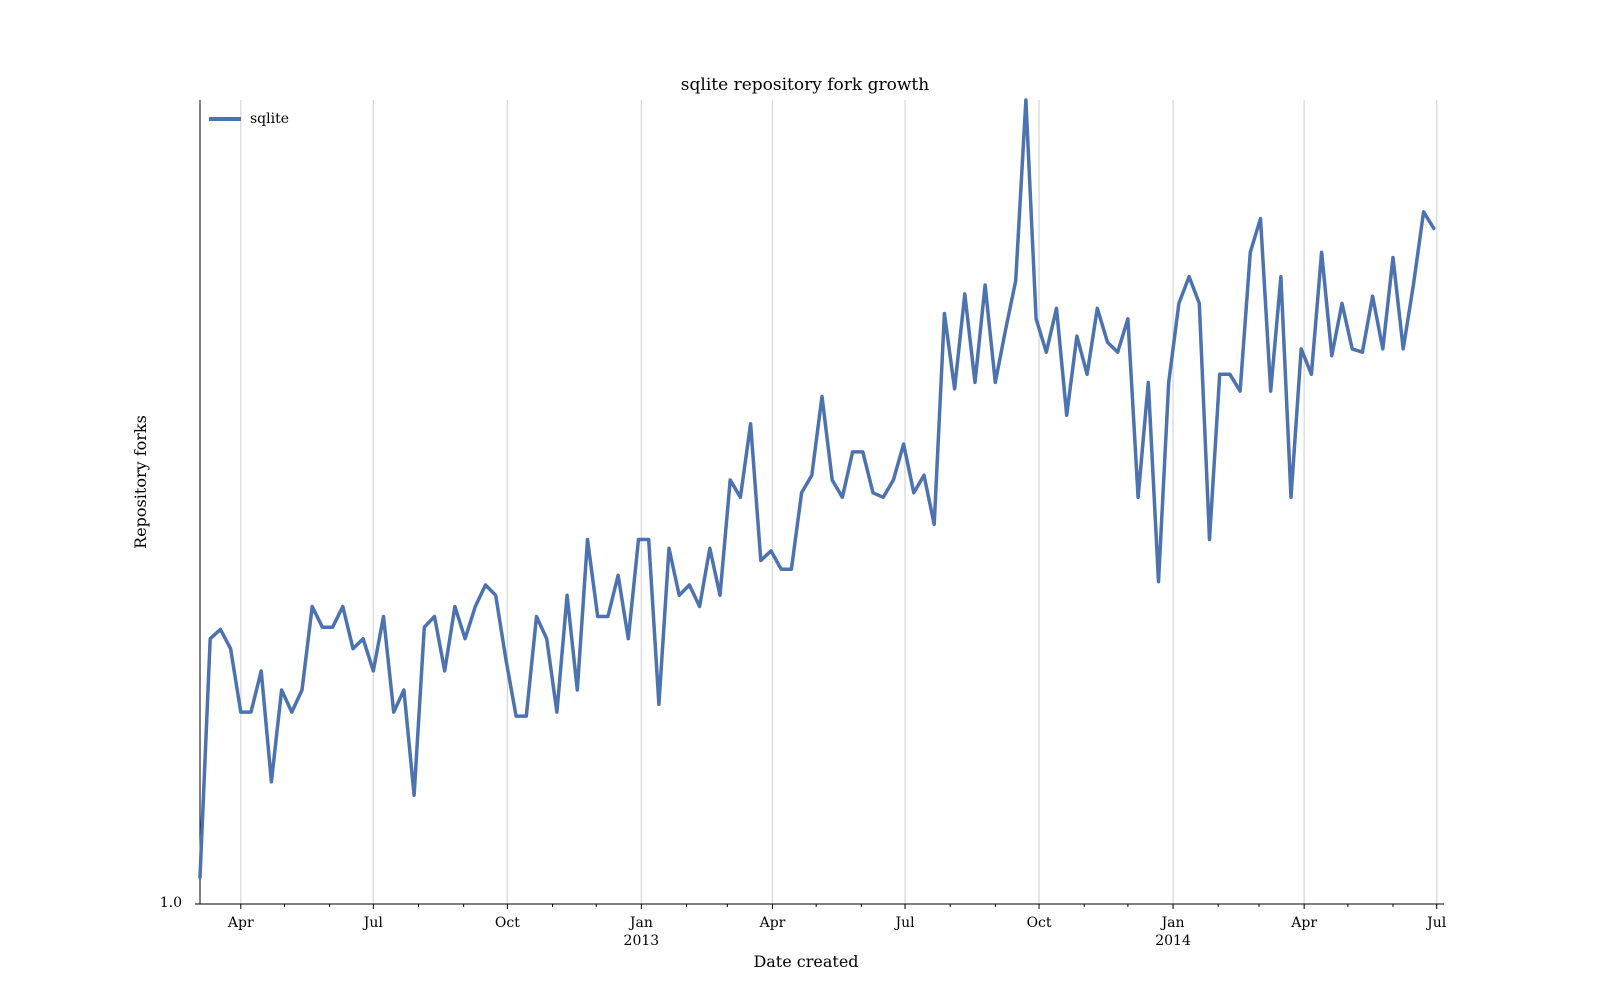 The height and width of the screenshot is (1000, 1600). I want to click on legend-label-sqlite: sqlite, so click(269, 119).